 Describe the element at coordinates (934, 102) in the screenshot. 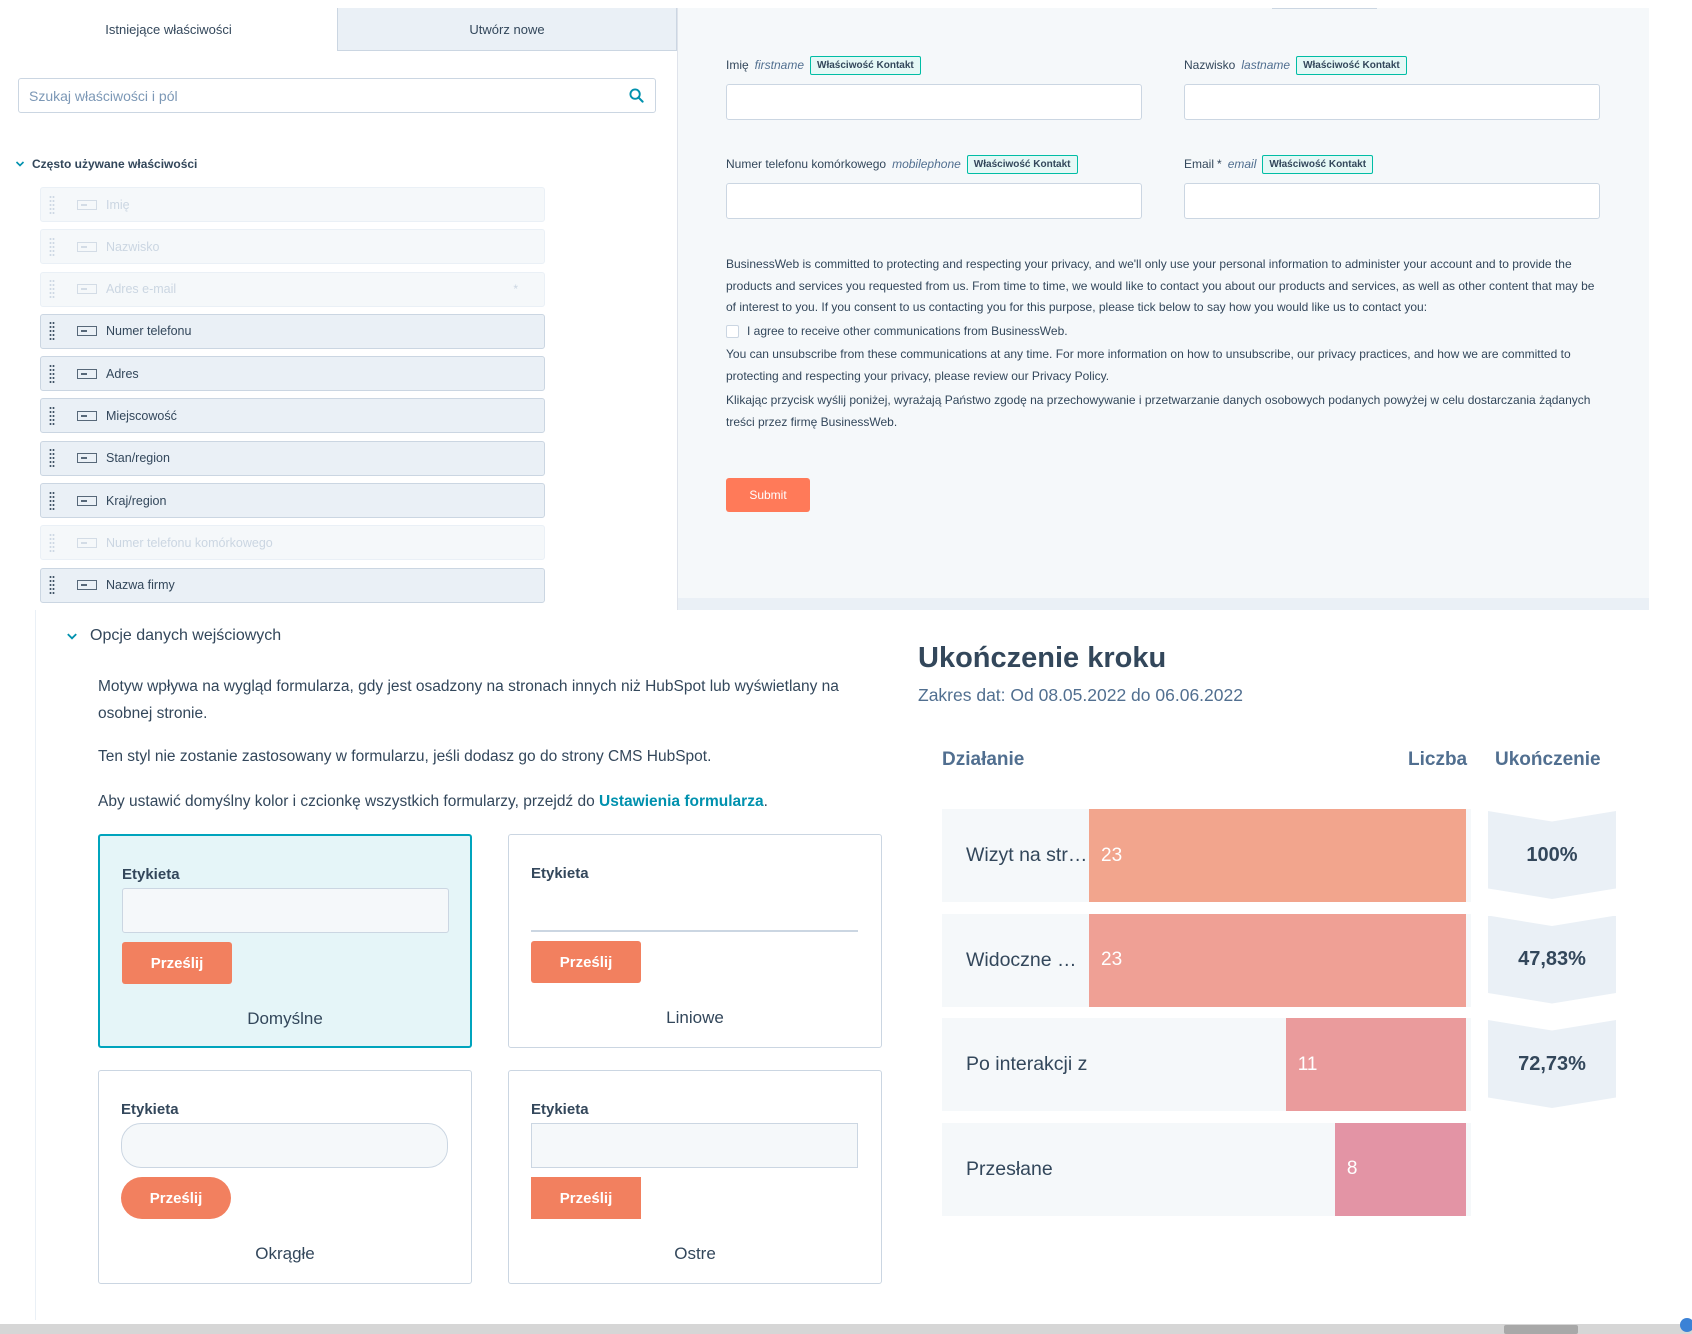

I see `firstname-input` at that location.